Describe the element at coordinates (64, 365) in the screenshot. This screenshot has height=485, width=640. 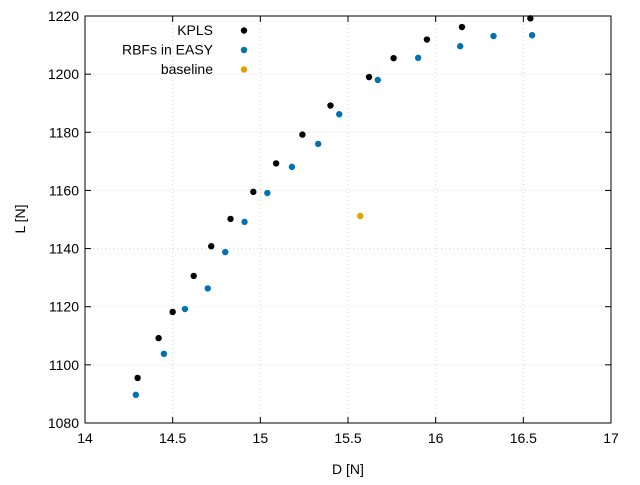
I see `y-tick-label: 1100` at that location.